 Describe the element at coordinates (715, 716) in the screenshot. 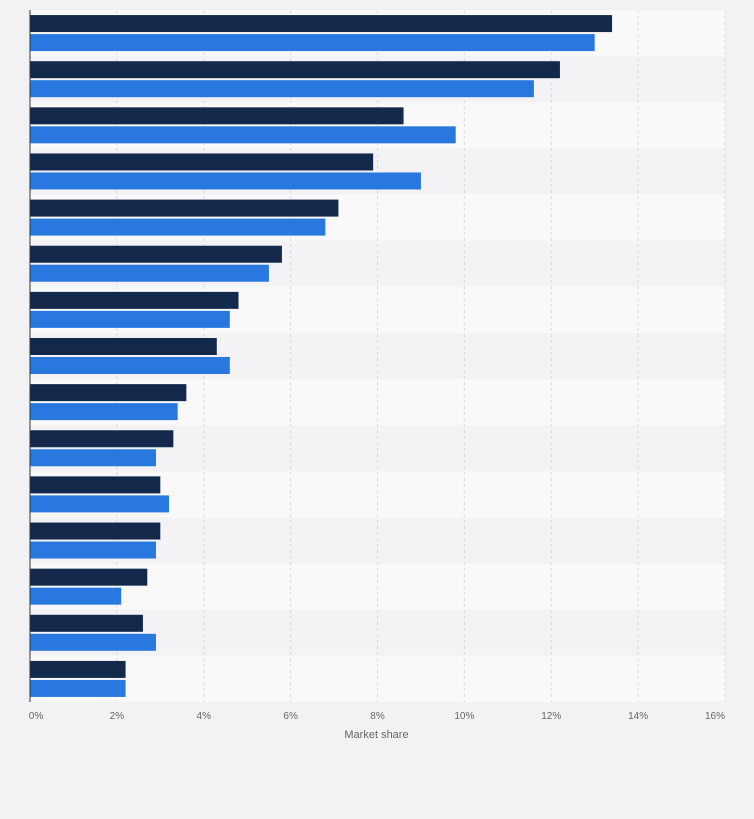

I see `x-tick-label: 16%` at that location.